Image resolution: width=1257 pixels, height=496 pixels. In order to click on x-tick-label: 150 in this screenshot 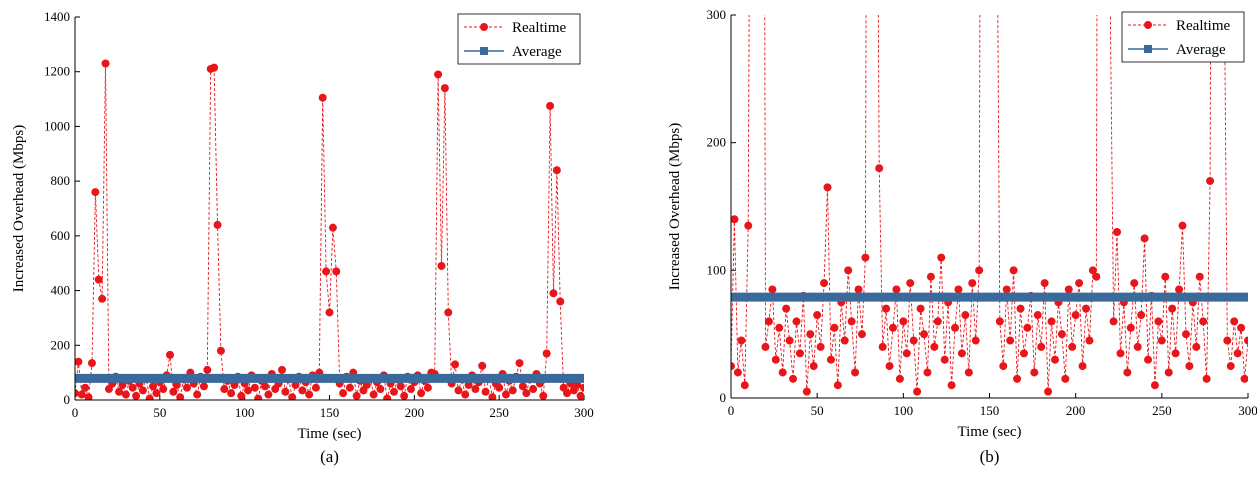, I will do `click(990, 410)`.